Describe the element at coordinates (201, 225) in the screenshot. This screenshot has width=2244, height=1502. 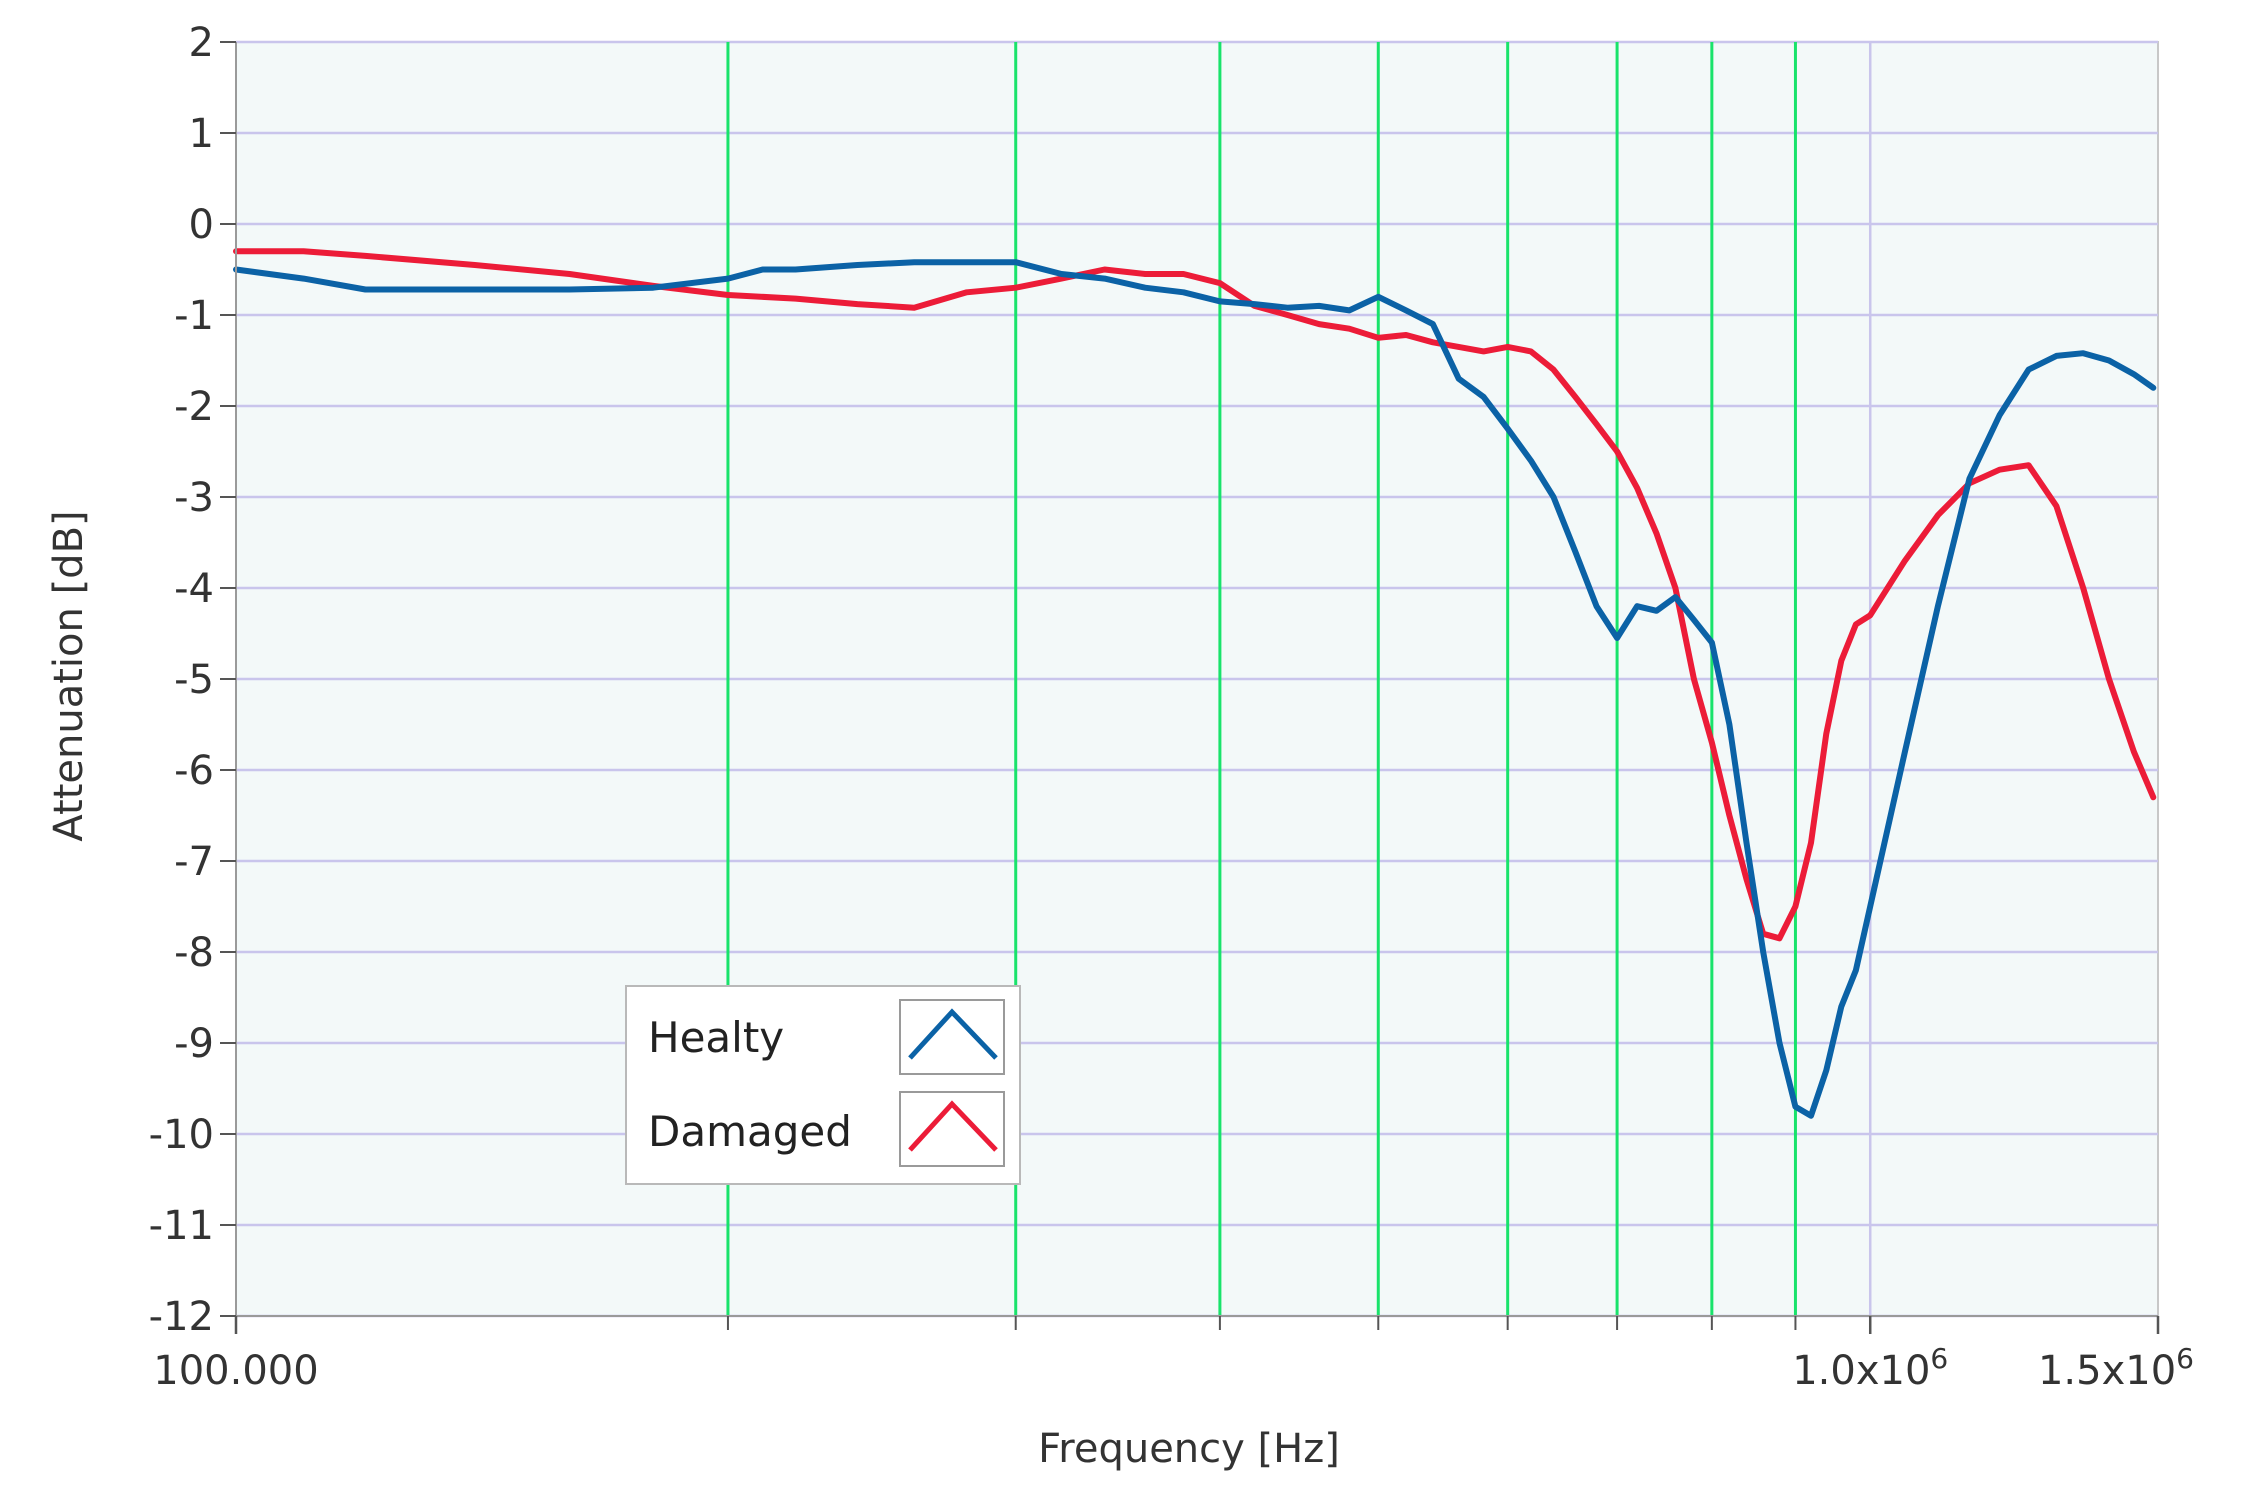
I see `y-tick-label: 0` at that location.